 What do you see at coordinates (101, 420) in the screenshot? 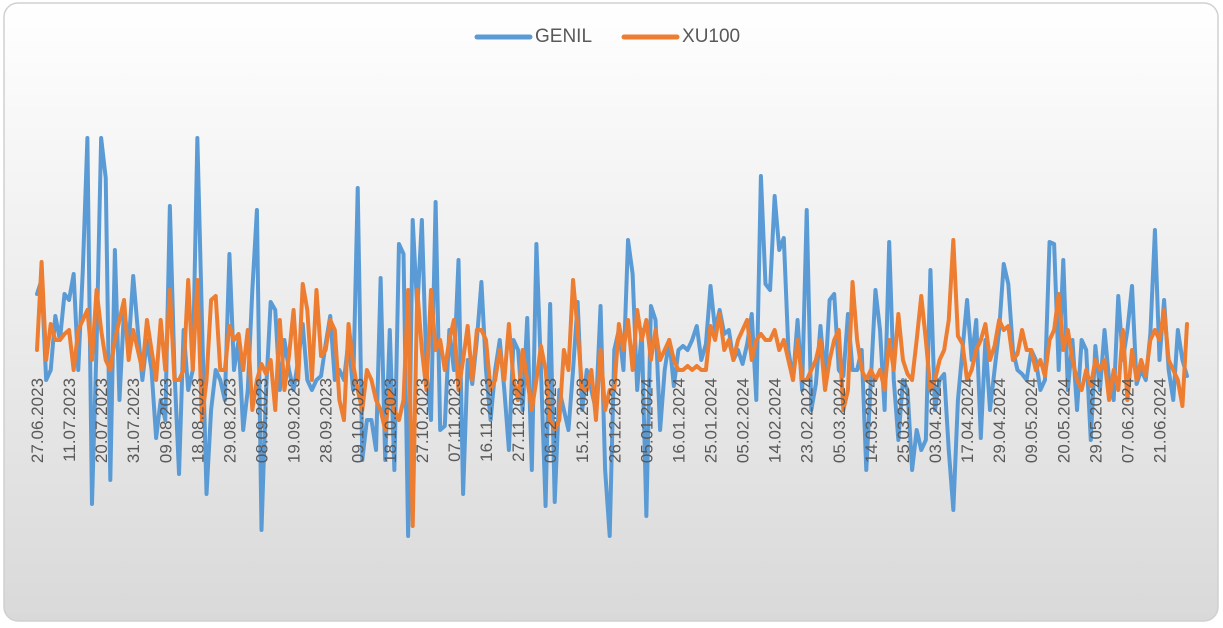
I see `x-tick-label: 20.07.2023` at bounding box center [101, 420].